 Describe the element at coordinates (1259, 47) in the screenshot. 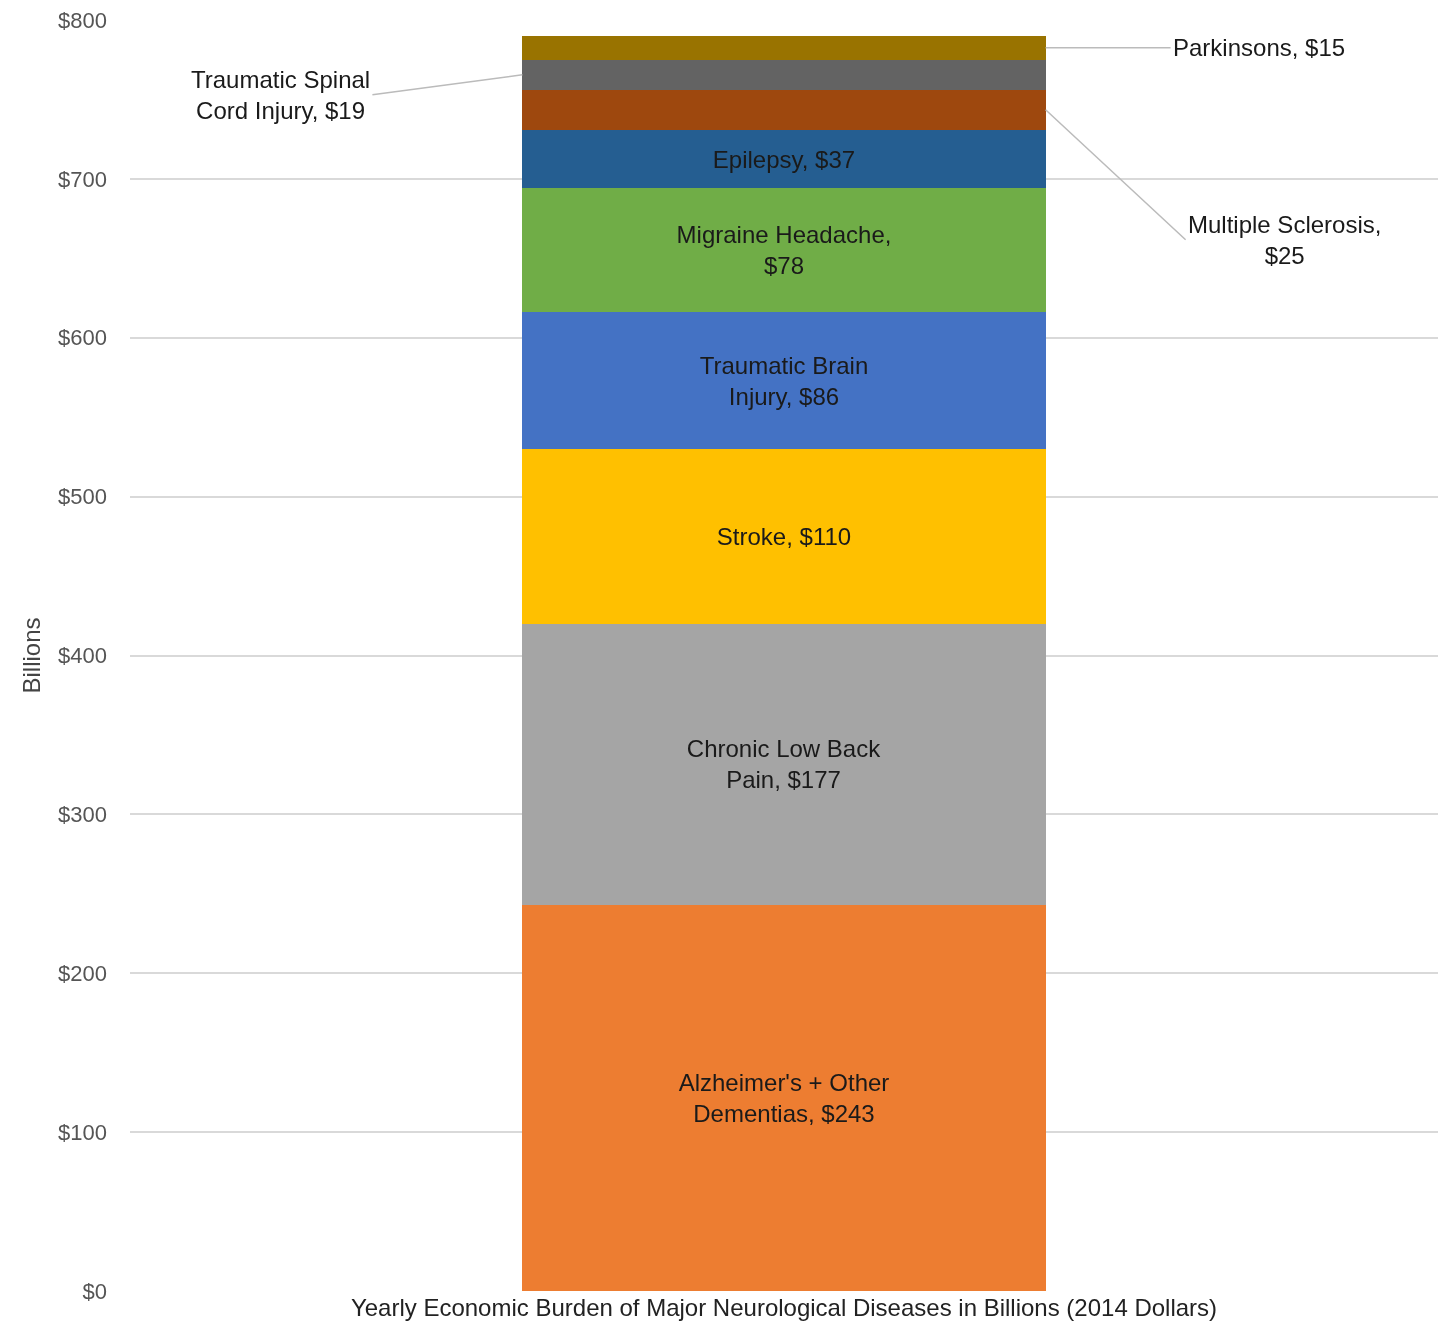

I see `data-label: Parkinsons, $15` at that location.